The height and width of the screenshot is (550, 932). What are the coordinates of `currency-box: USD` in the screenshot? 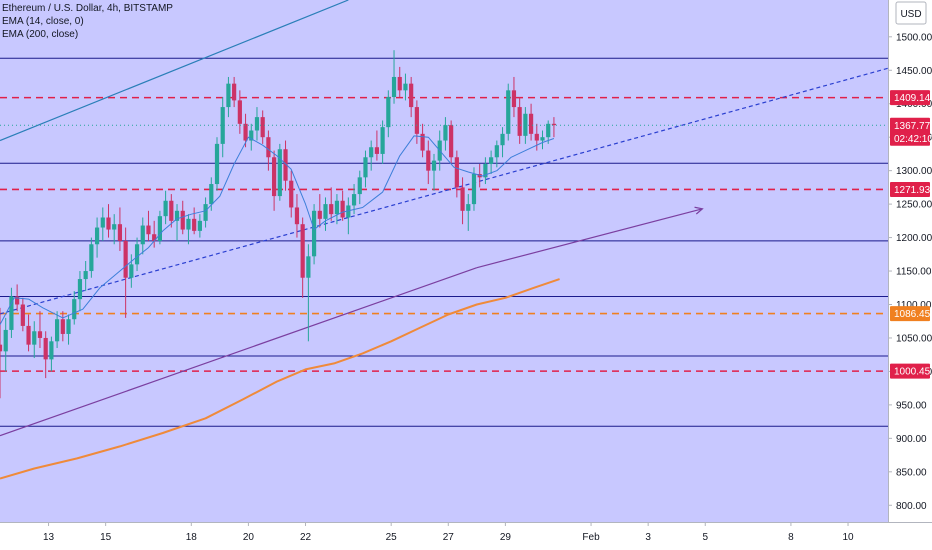 It's located at (911, 13).